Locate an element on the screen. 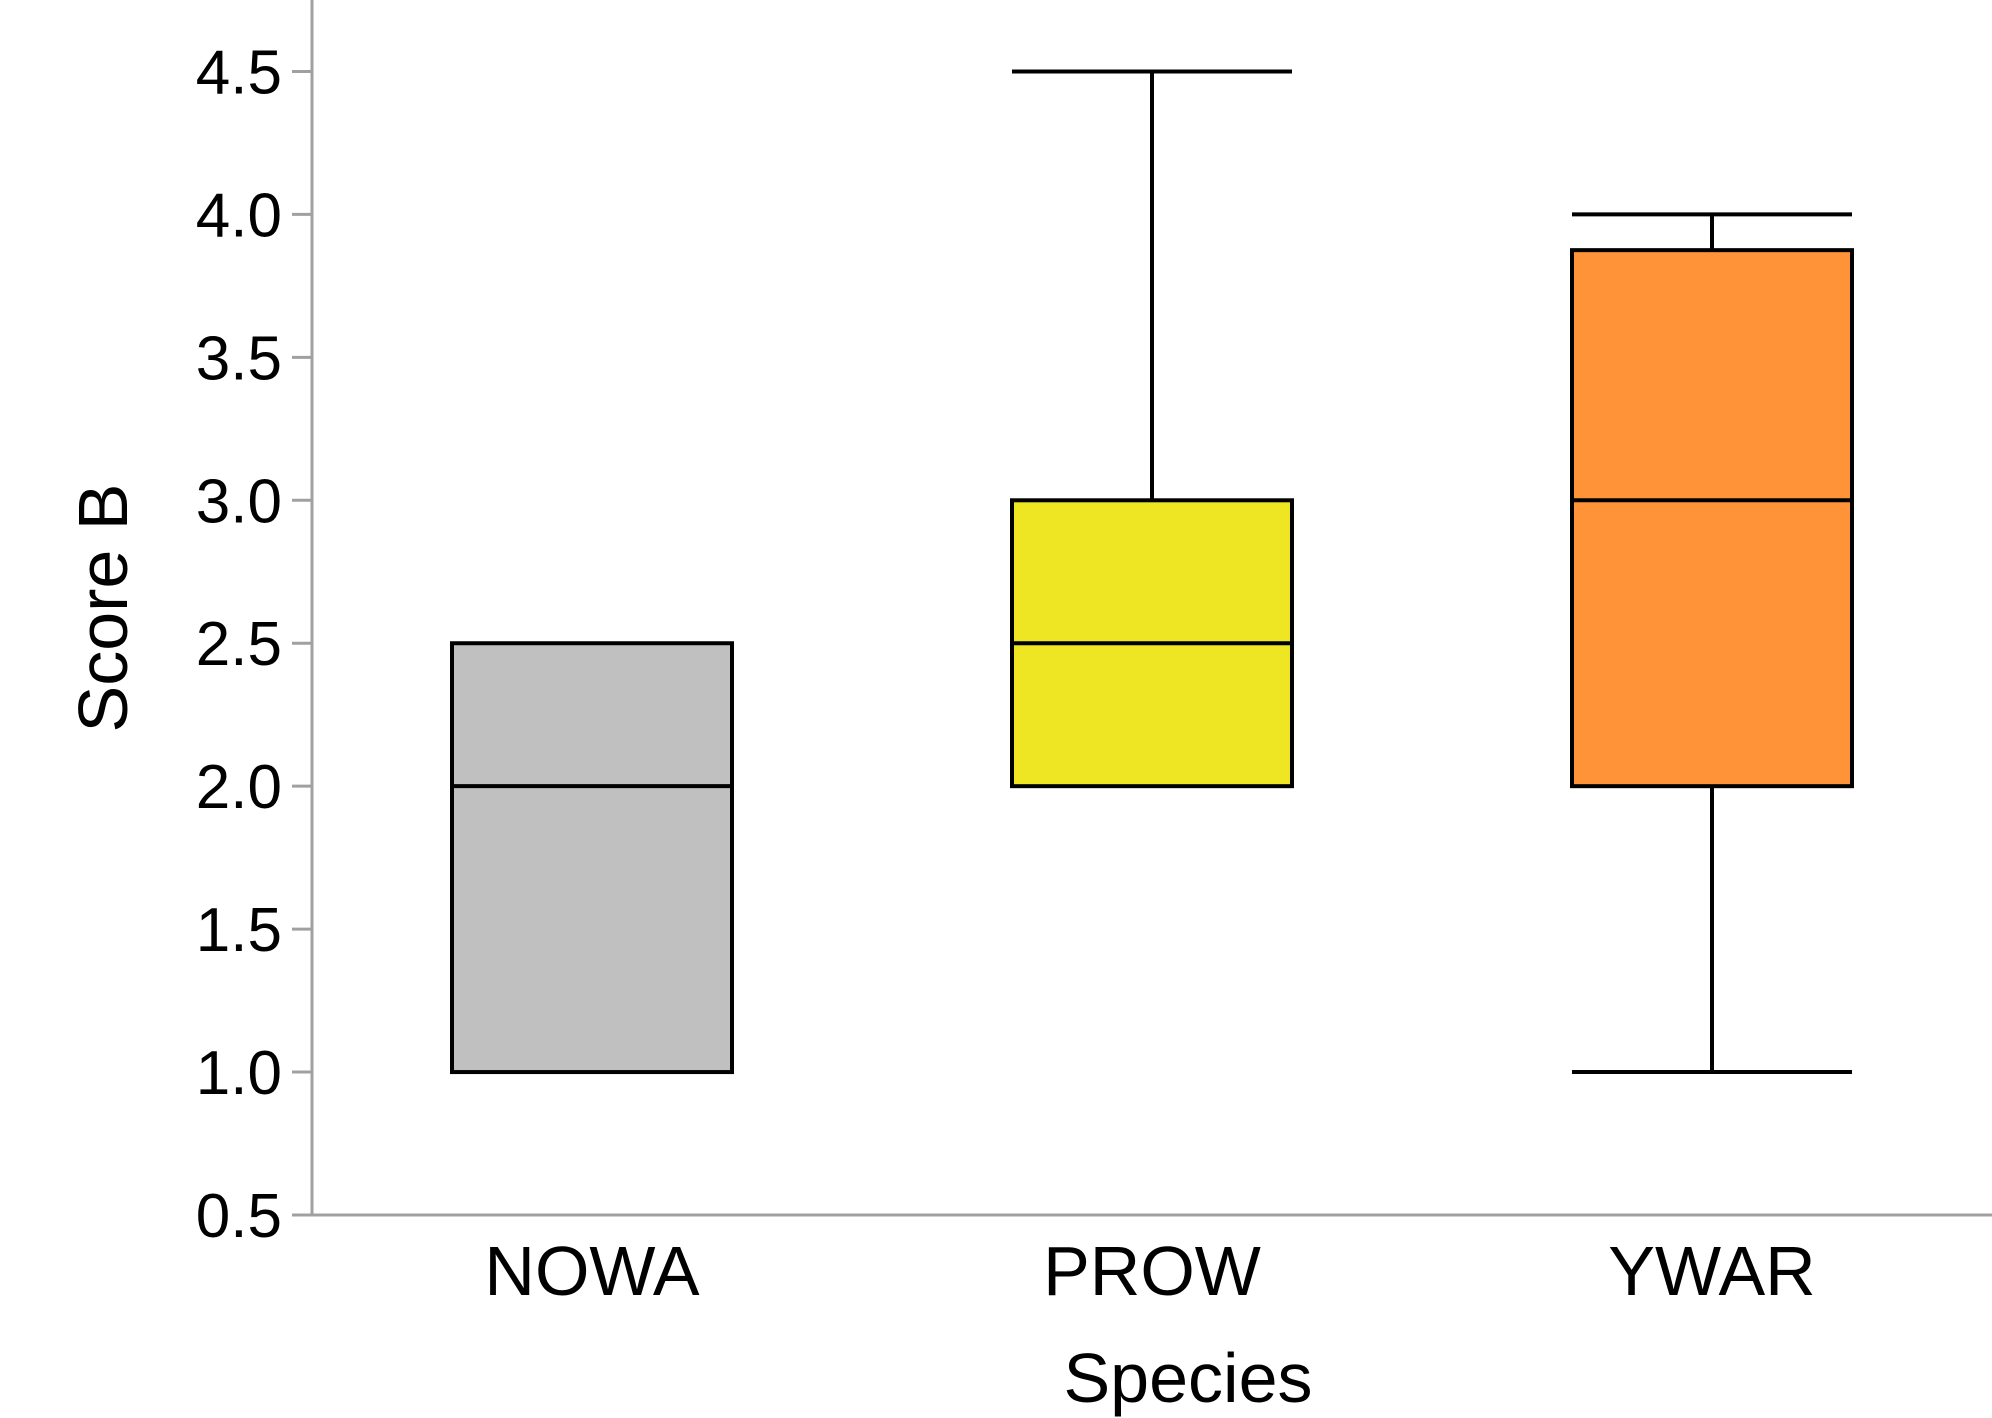 The height and width of the screenshot is (1418, 1992). x-tick-label: YWAR is located at coordinates (1711, 1271).